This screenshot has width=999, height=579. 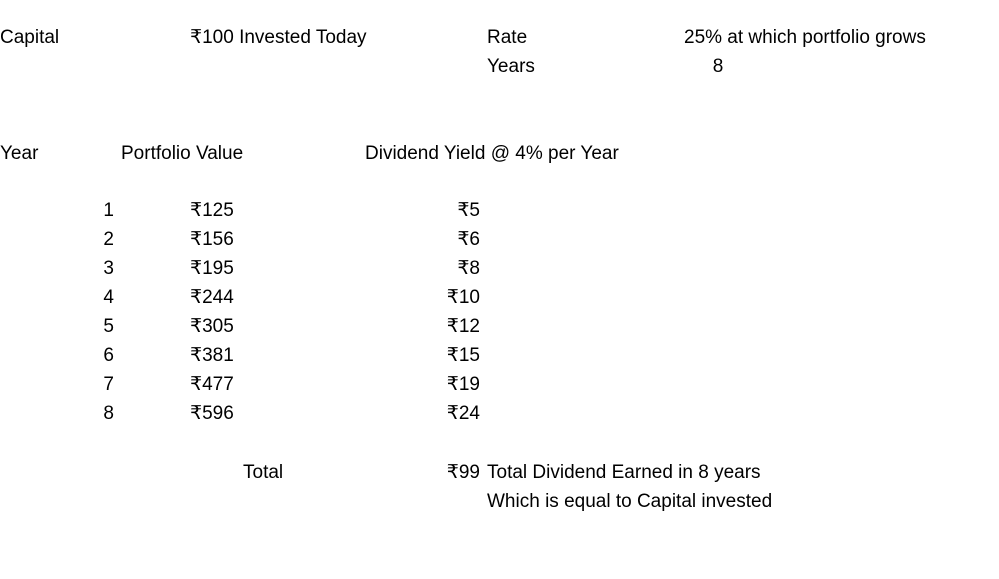 I want to click on year-cell: 5, so click(x=108, y=326).